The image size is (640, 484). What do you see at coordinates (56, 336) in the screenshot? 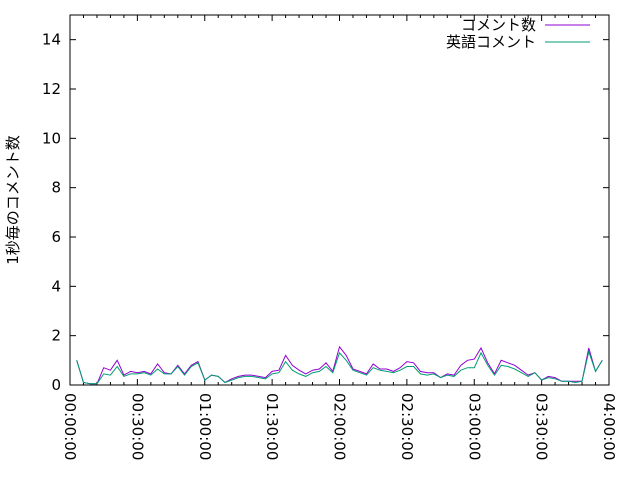
I see `y-tick-label: 2` at bounding box center [56, 336].